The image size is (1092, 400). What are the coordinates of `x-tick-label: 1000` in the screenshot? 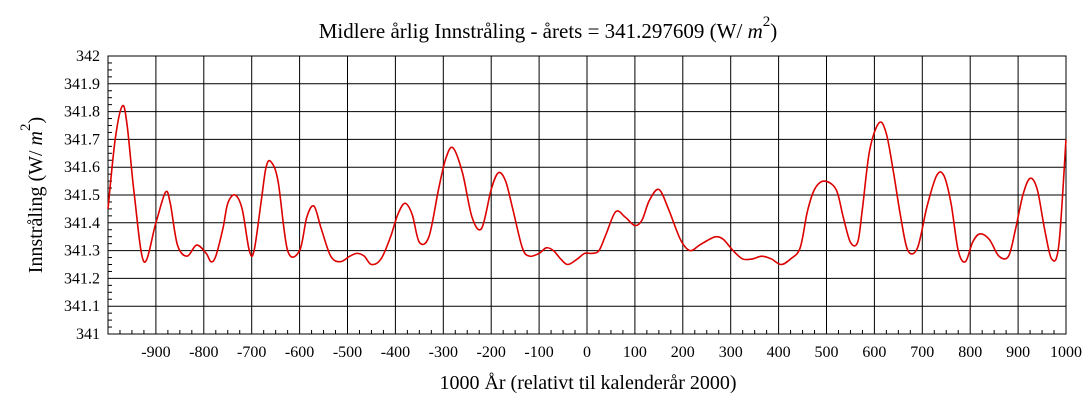 It's located at (1066, 352).